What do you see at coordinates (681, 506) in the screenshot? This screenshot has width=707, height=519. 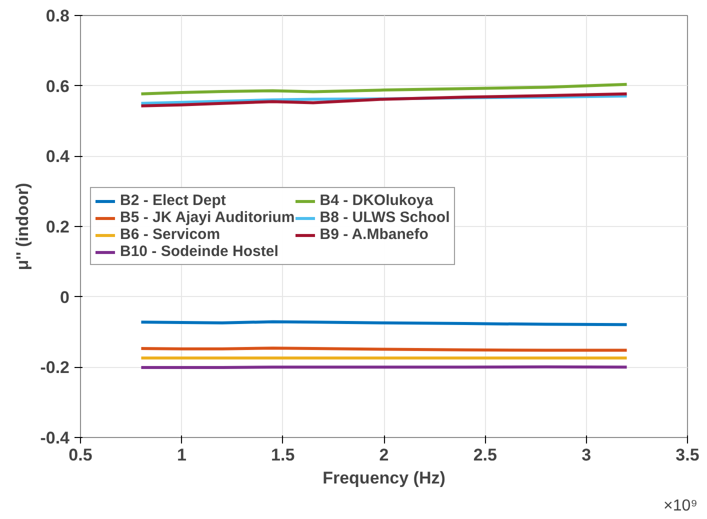 I see `text: ×10⁹` at bounding box center [681, 506].